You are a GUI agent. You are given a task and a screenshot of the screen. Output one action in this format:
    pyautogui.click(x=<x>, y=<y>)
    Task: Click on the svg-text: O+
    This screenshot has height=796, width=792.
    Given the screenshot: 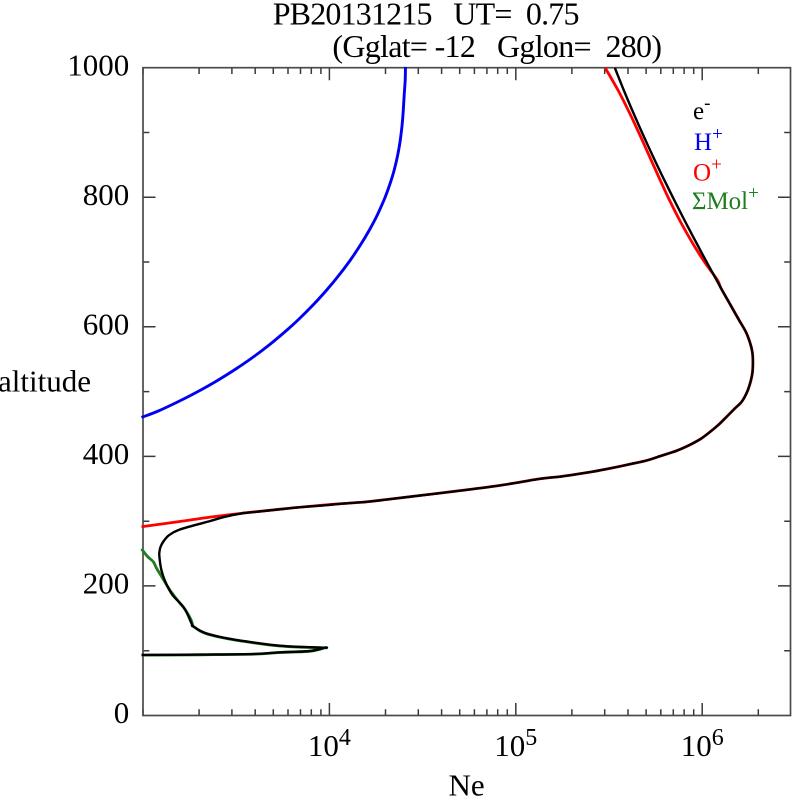 What is the action you would take?
    pyautogui.click(x=707, y=171)
    